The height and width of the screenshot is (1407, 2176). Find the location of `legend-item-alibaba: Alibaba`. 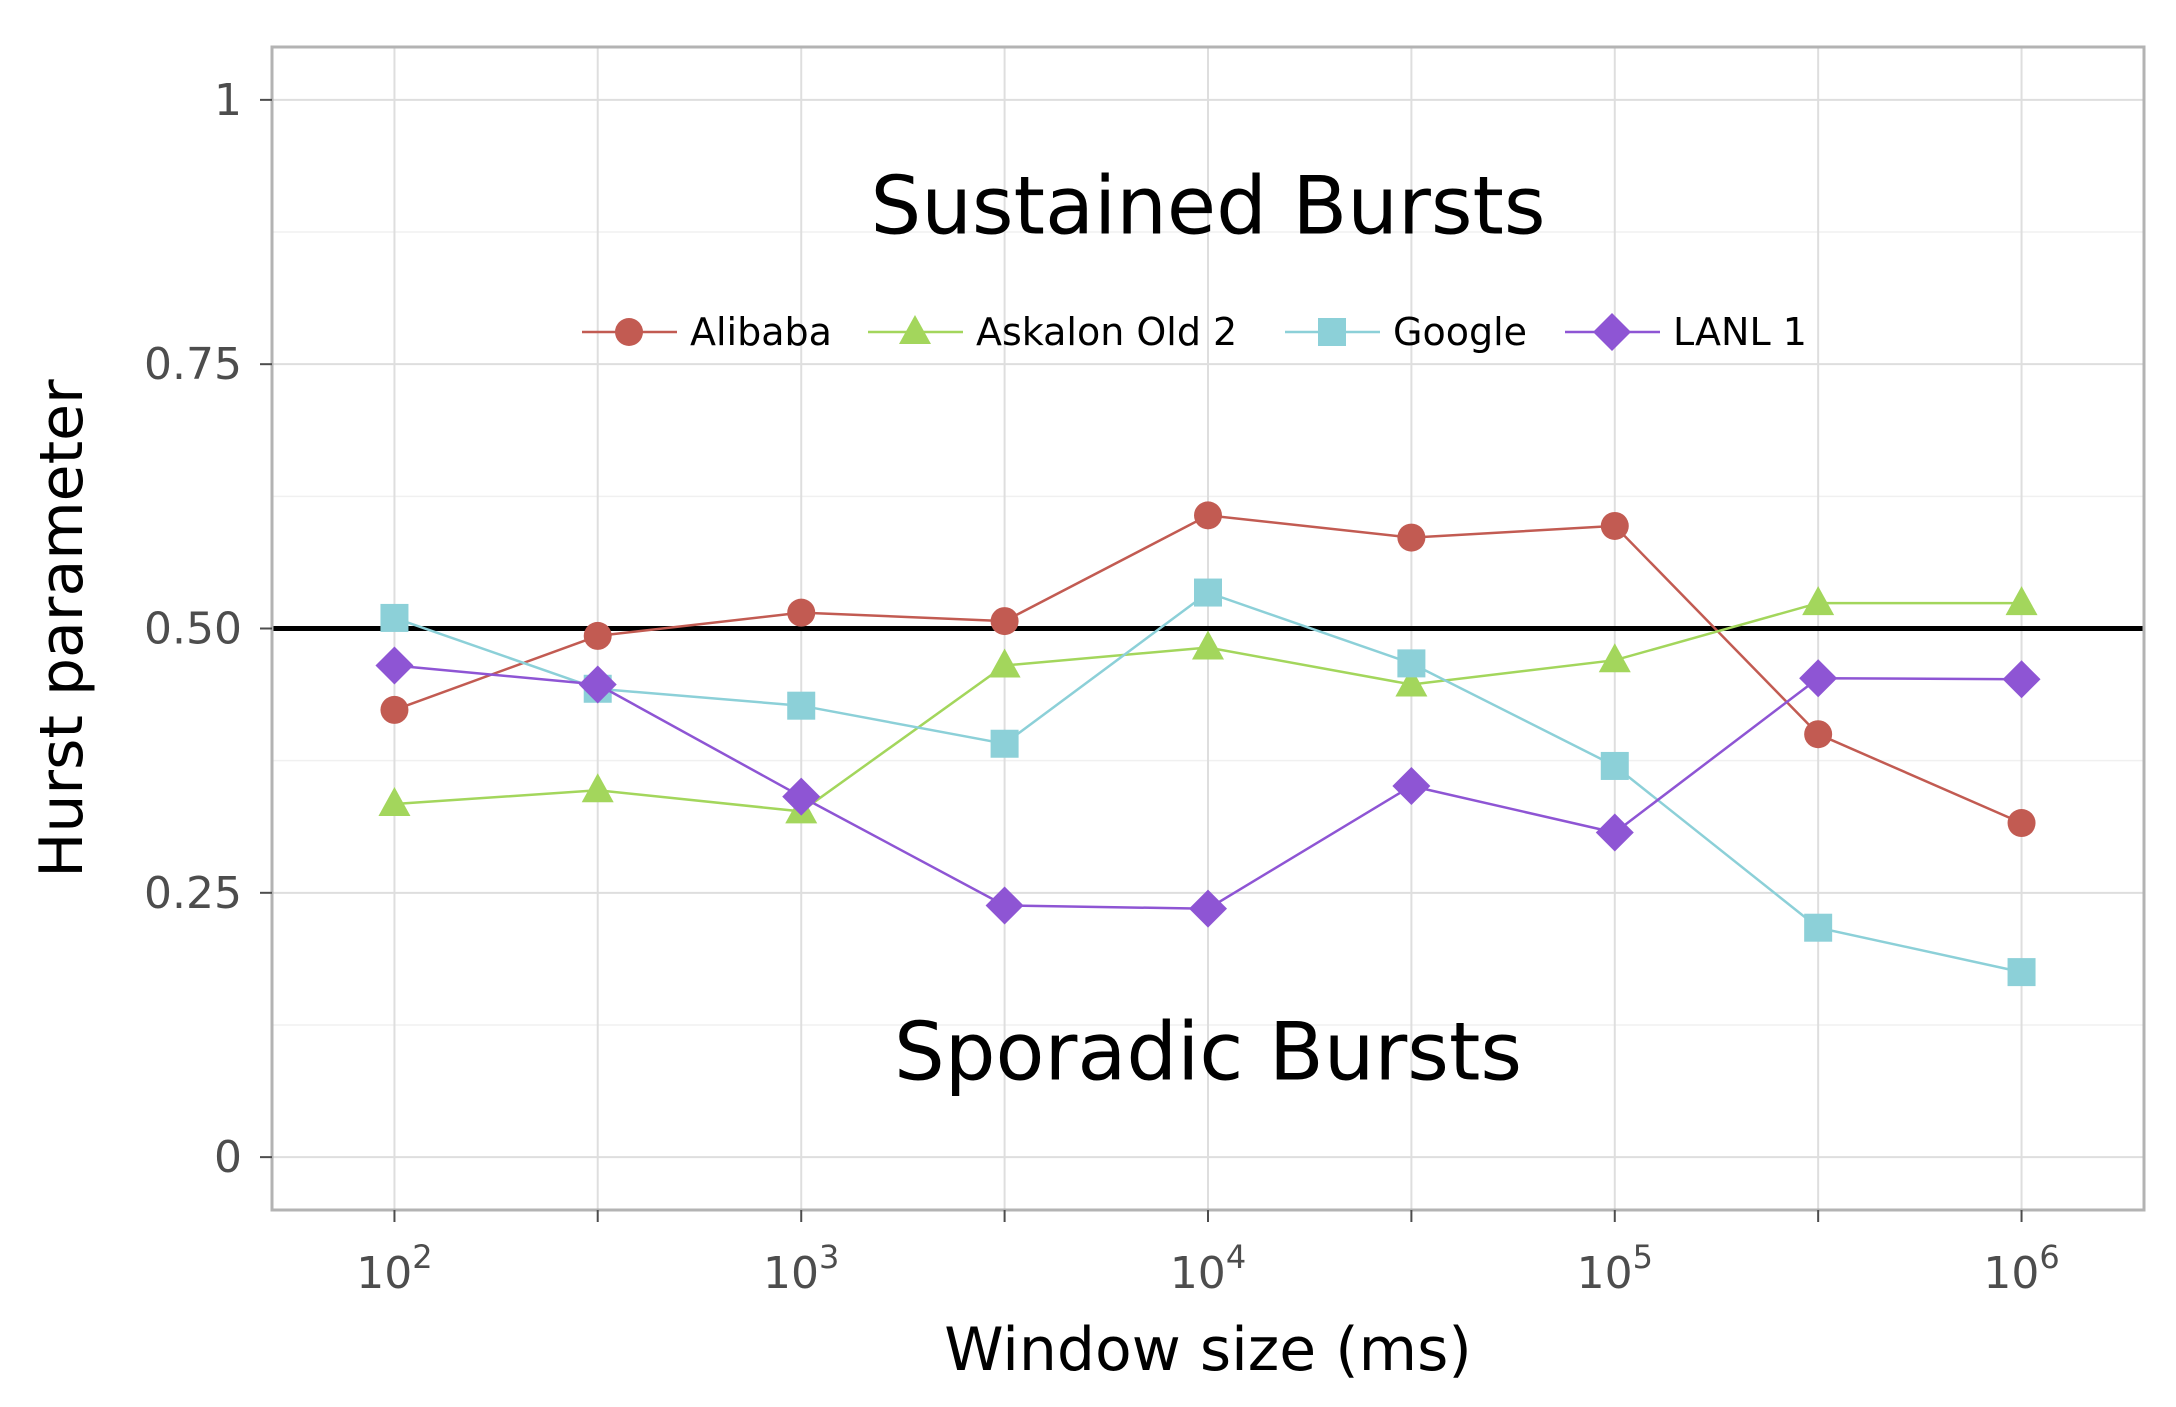

legend-item-alibaba: Alibaba is located at coordinates (707, 332).